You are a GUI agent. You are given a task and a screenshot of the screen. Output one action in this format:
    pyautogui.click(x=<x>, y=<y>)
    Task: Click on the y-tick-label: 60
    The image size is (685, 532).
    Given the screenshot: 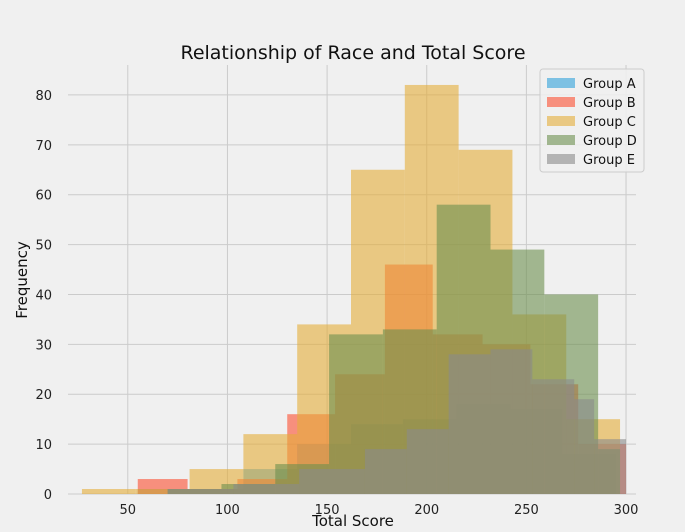 What is the action you would take?
    pyautogui.click(x=43, y=196)
    